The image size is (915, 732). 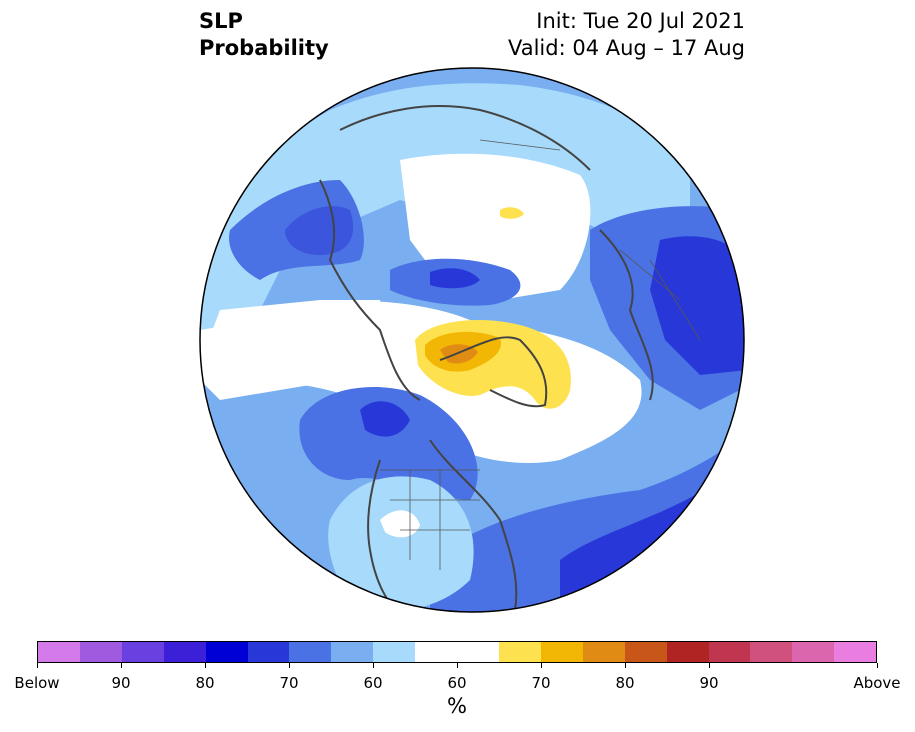 What do you see at coordinates (370, 290) in the screenshot?
I see `coast-alaska` at bounding box center [370, 290].